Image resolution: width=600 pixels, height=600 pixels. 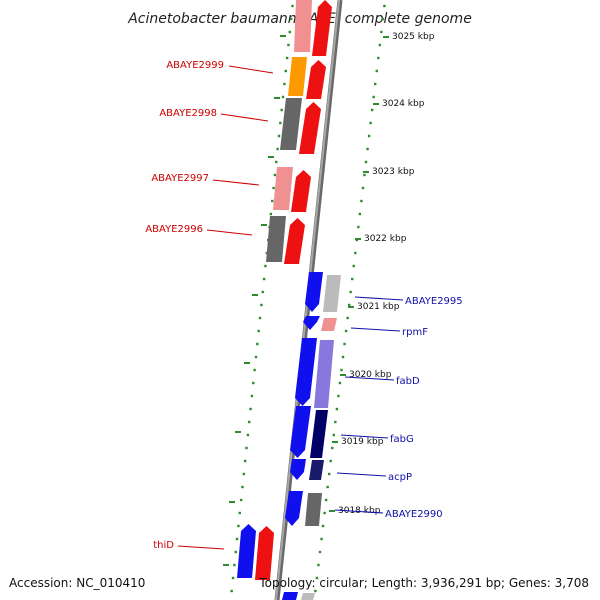 What do you see at coordinates (77, 583) in the screenshot?
I see `accession-text: Accession: NC_010410` at bounding box center [77, 583].